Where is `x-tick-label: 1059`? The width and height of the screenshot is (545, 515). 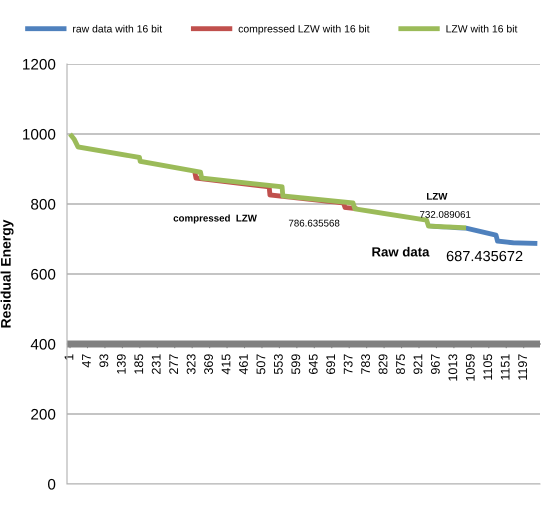 x-tick-label: 1059 is located at coordinates (470, 367).